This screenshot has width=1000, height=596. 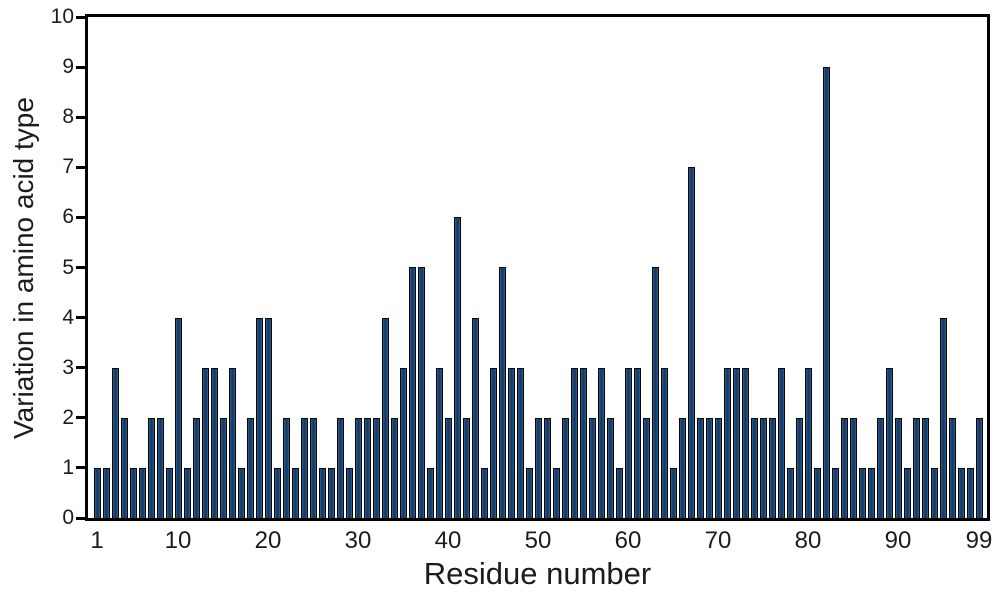 I want to click on x-tick-label-10: 10, so click(x=178, y=540).